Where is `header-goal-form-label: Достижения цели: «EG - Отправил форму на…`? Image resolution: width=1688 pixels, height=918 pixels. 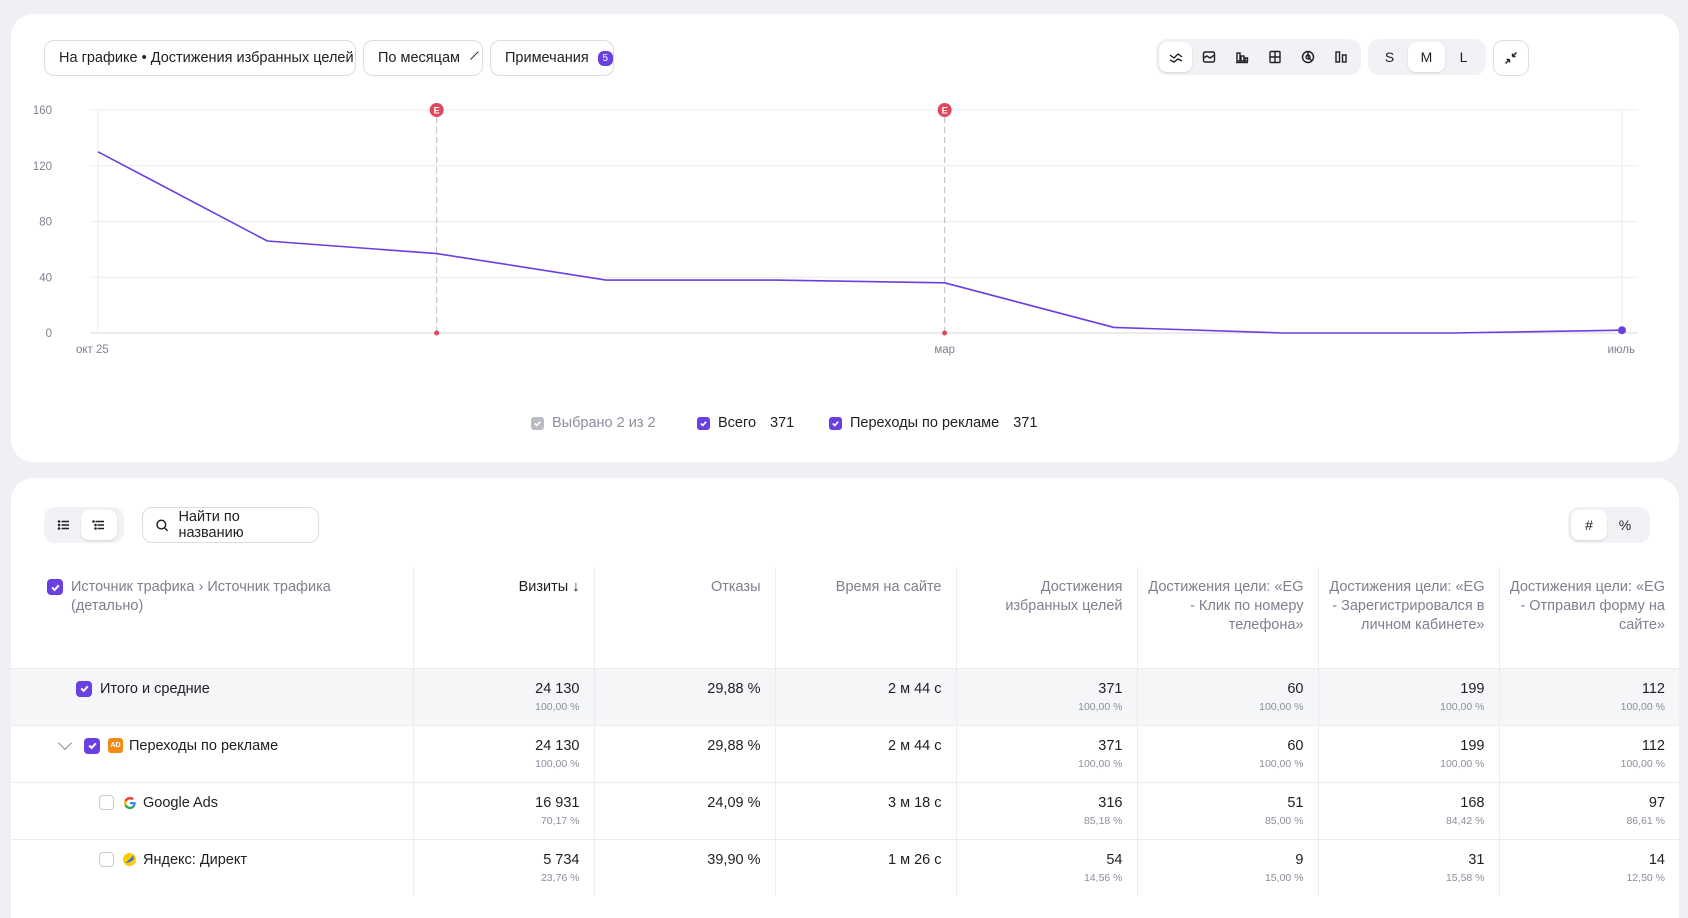
header-goal-form-label: Достижения цели: «EG - Отправил форму на… is located at coordinates (1587, 606).